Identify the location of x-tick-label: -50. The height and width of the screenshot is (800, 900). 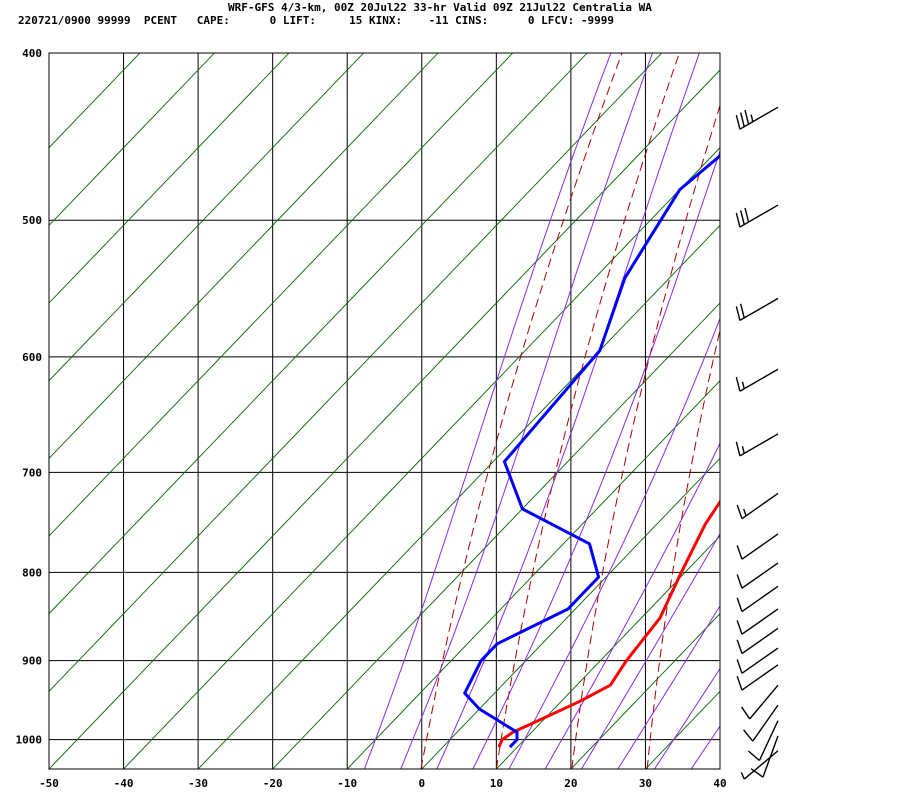
(49, 783).